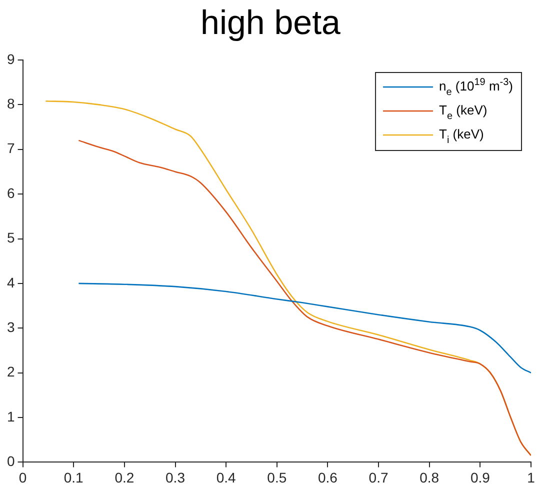 The image size is (541, 492). I want to click on y-tick-label: 5, so click(10, 238).